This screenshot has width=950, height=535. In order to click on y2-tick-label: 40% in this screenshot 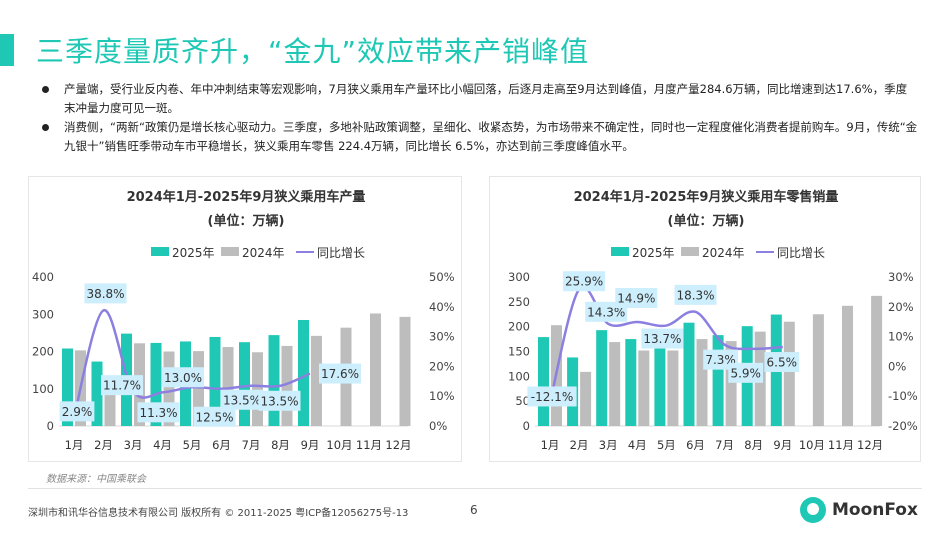, I will do `click(442, 307)`.